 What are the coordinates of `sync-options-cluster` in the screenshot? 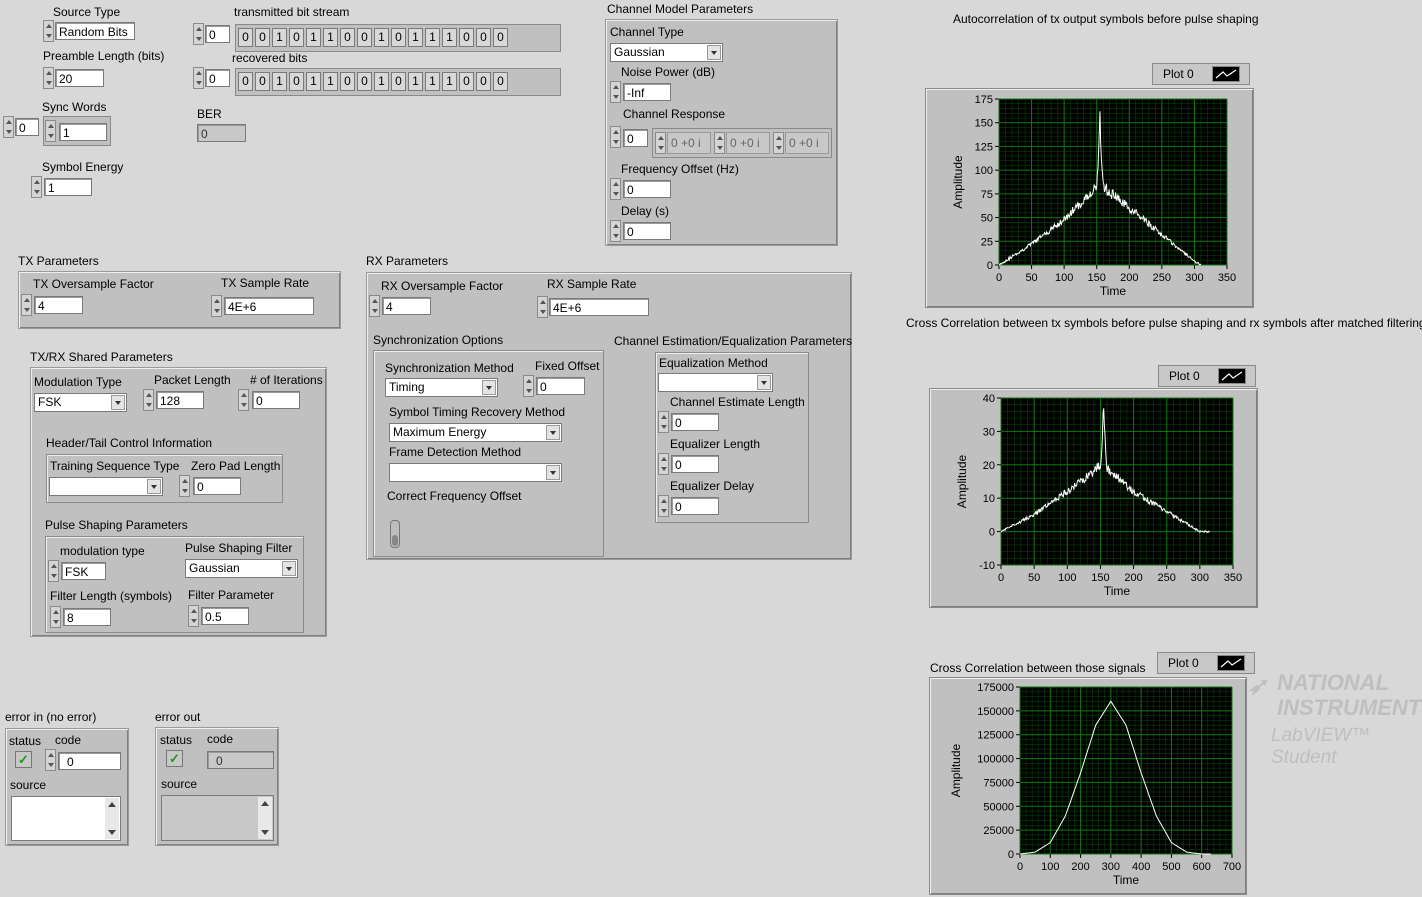 It's located at (488, 453).